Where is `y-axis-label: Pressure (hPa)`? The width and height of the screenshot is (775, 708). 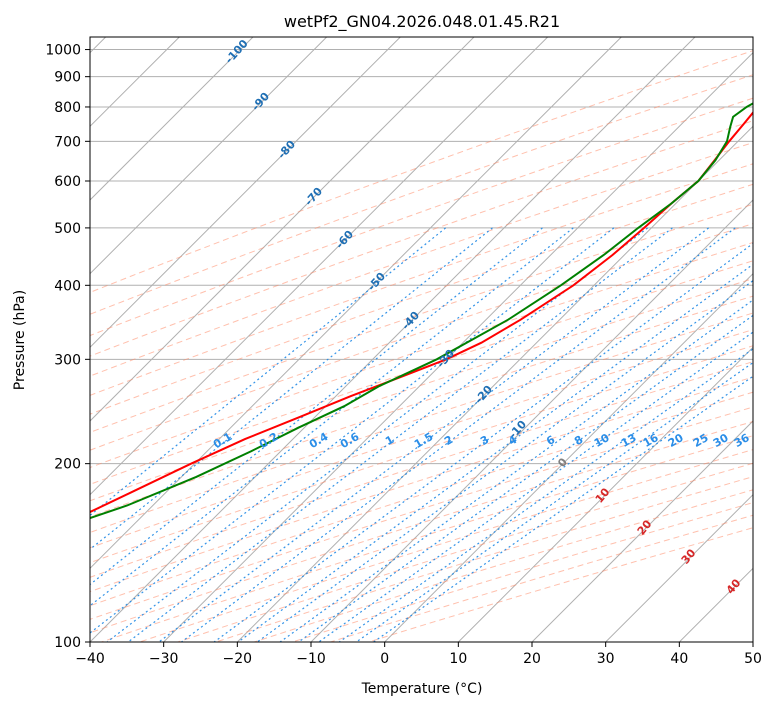 y-axis-label: Pressure (hPa) is located at coordinates (20, 340).